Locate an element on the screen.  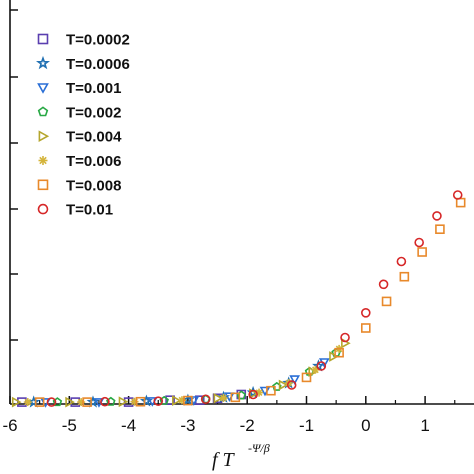
x-tick-label: -5 is located at coordinates (69, 425).